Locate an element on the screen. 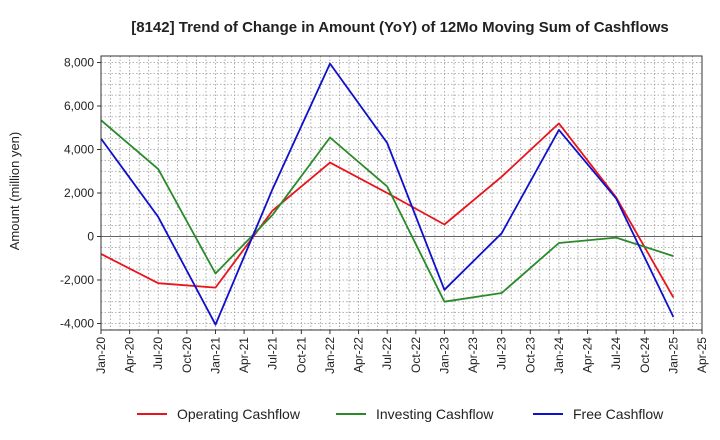 The image size is (720, 440). x-tick-label: Jan-23 is located at coordinates (444, 355).